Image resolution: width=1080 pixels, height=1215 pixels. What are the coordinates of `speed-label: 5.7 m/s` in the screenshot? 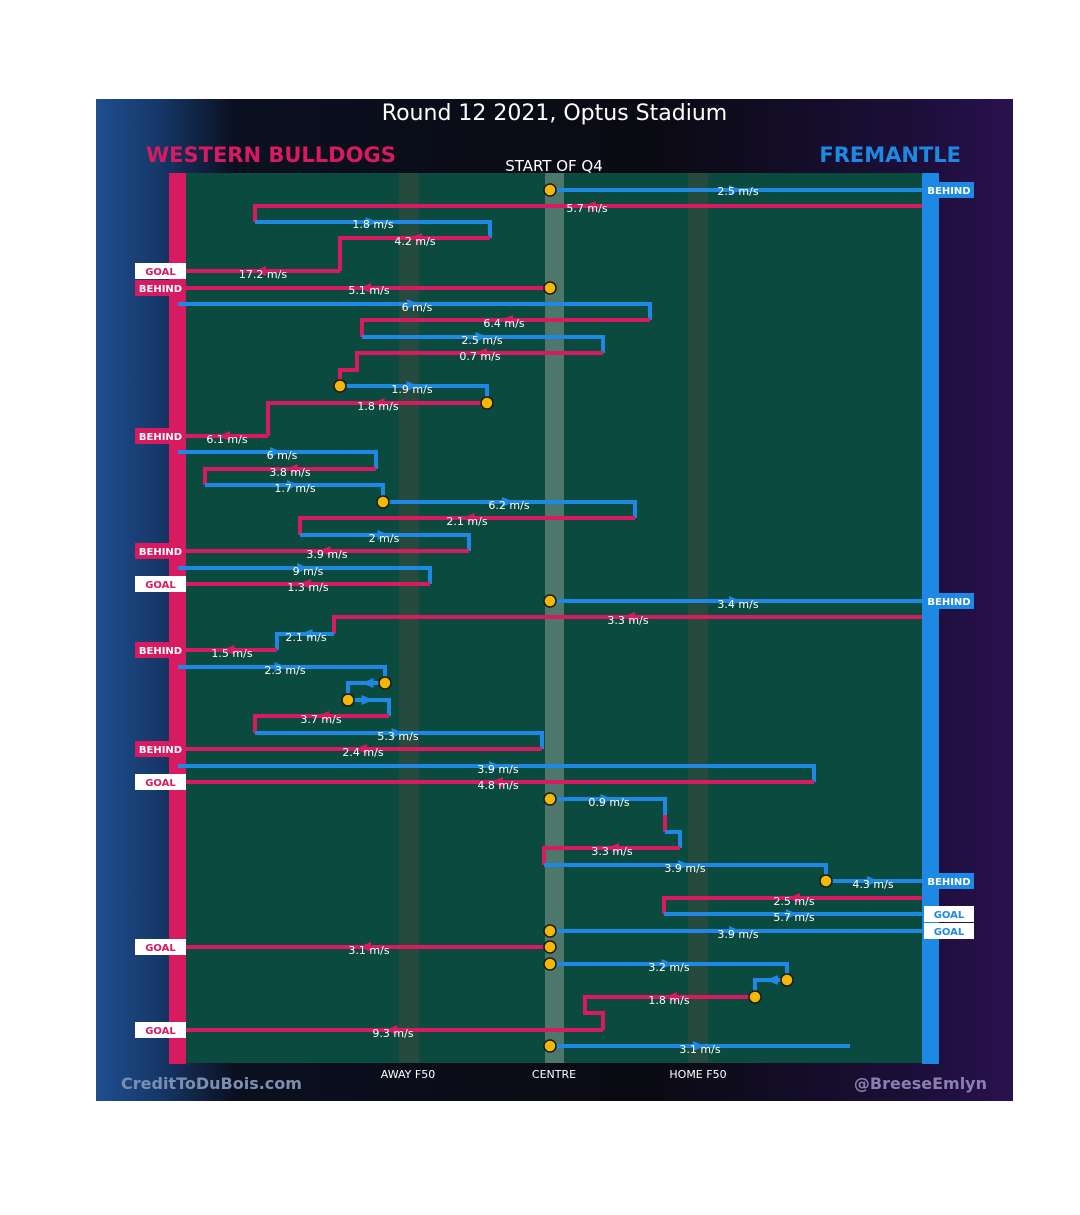 It's located at (586, 208).